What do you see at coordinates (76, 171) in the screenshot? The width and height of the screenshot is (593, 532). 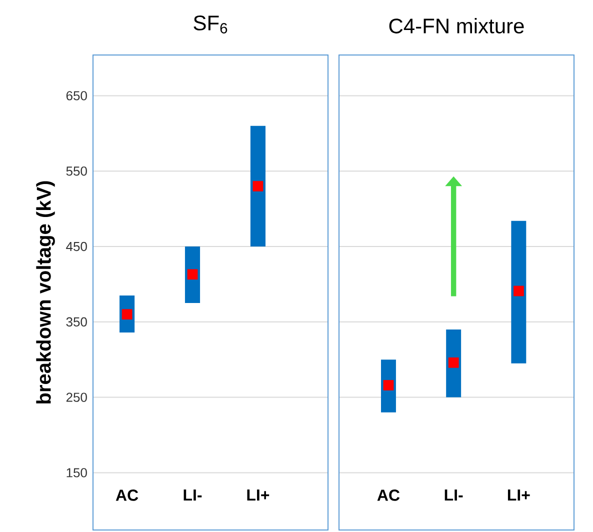 I see `y-tick-label: 550` at bounding box center [76, 171].